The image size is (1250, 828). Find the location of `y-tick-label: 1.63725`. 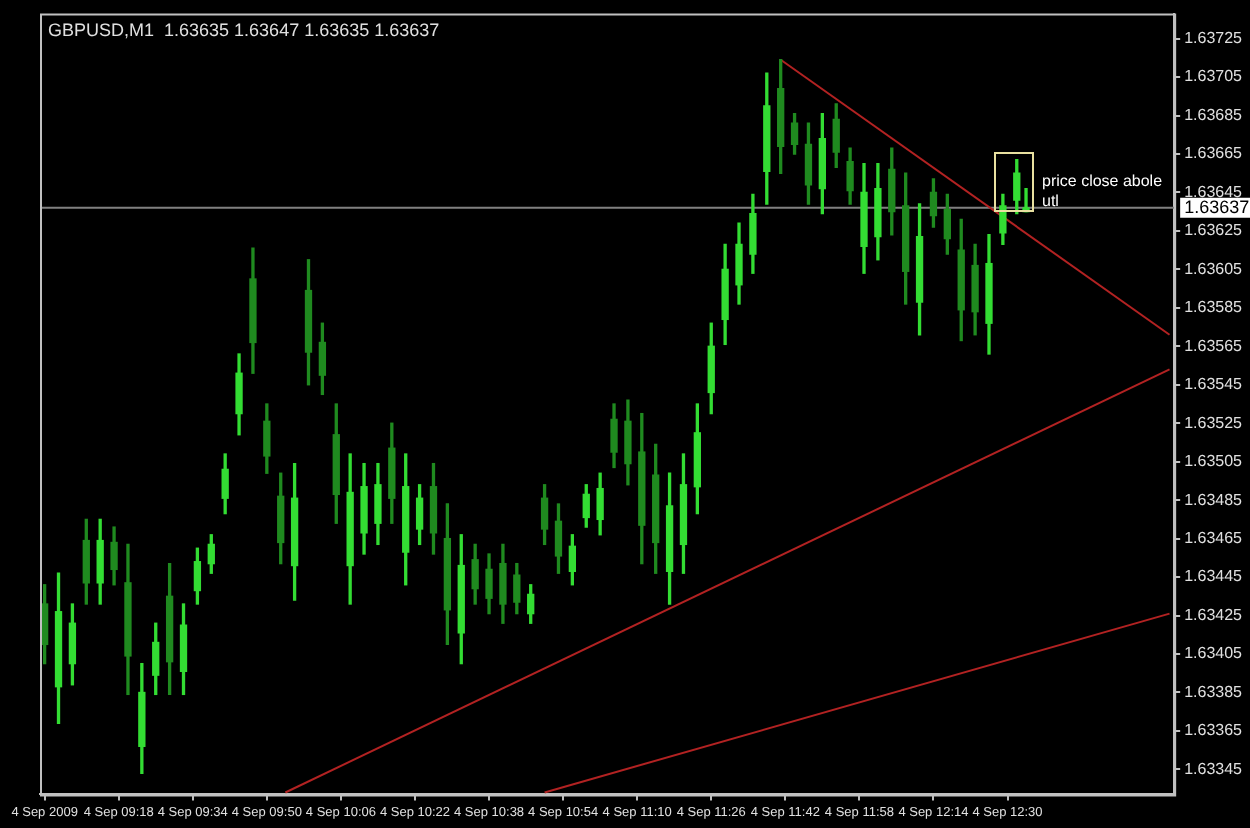

y-tick-label: 1.63725 is located at coordinates (1214, 38).